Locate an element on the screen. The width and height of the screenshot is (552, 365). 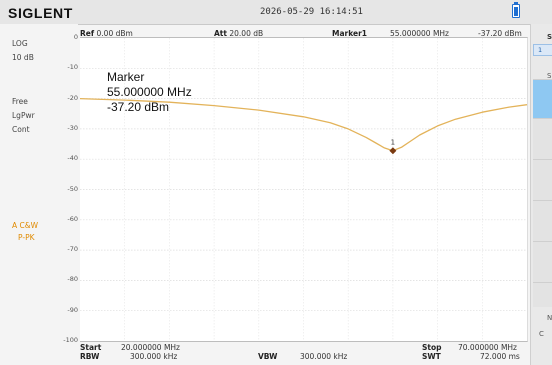
vbw-label: VBW is located at coordinates (268, 356).